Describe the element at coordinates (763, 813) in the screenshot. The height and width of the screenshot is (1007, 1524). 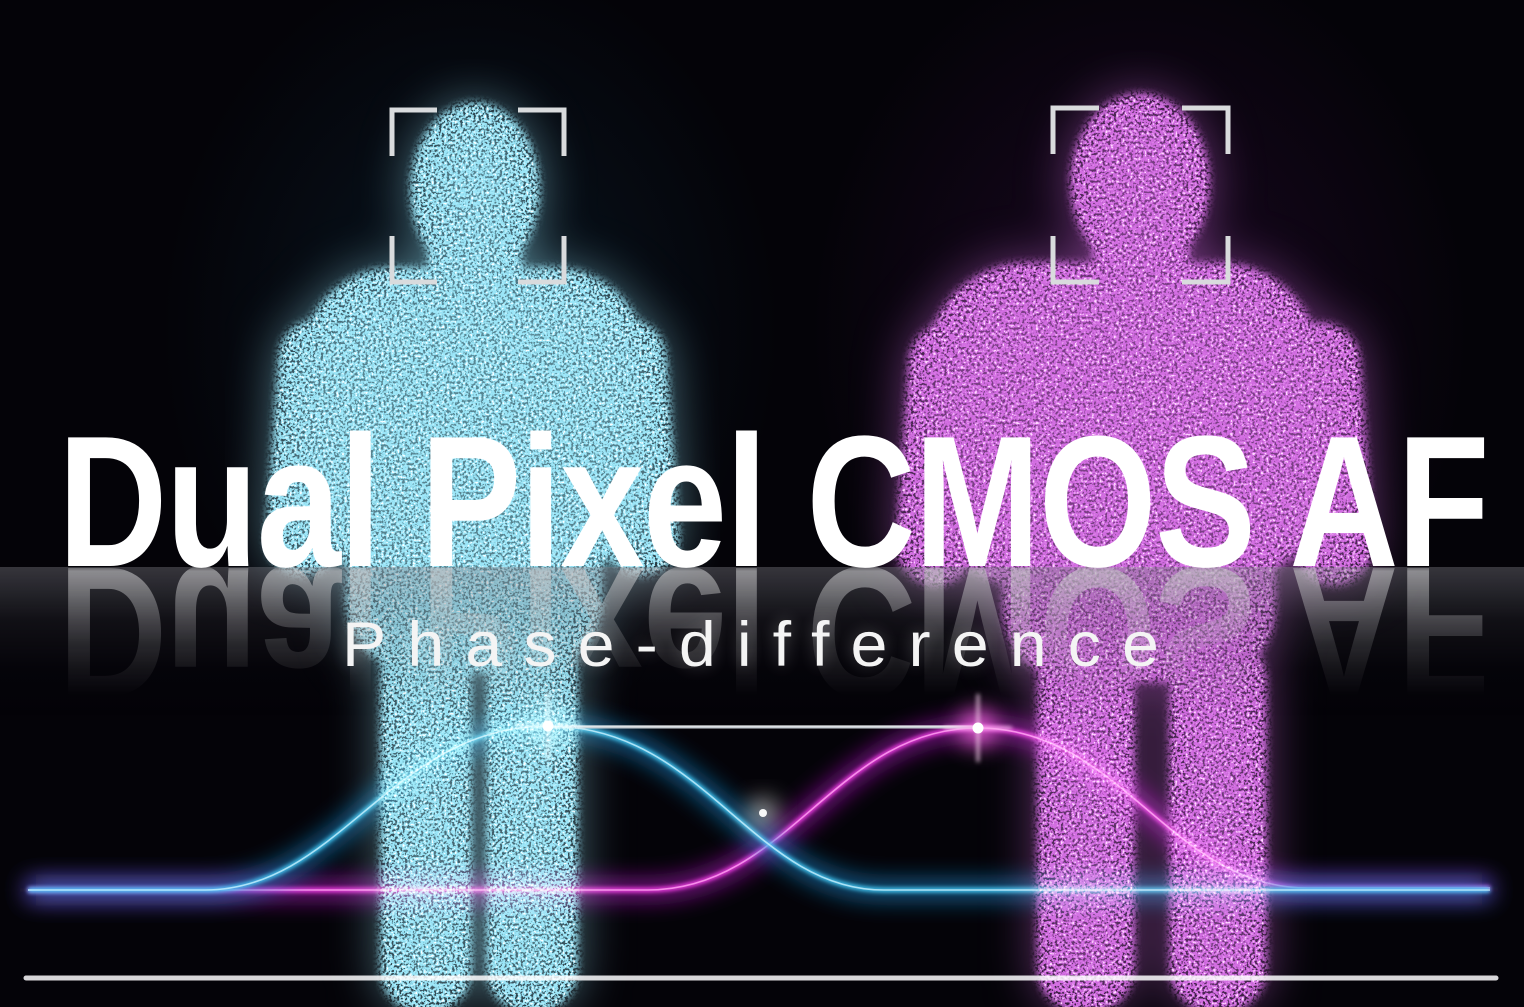
I see `crossing-glow` at that location.